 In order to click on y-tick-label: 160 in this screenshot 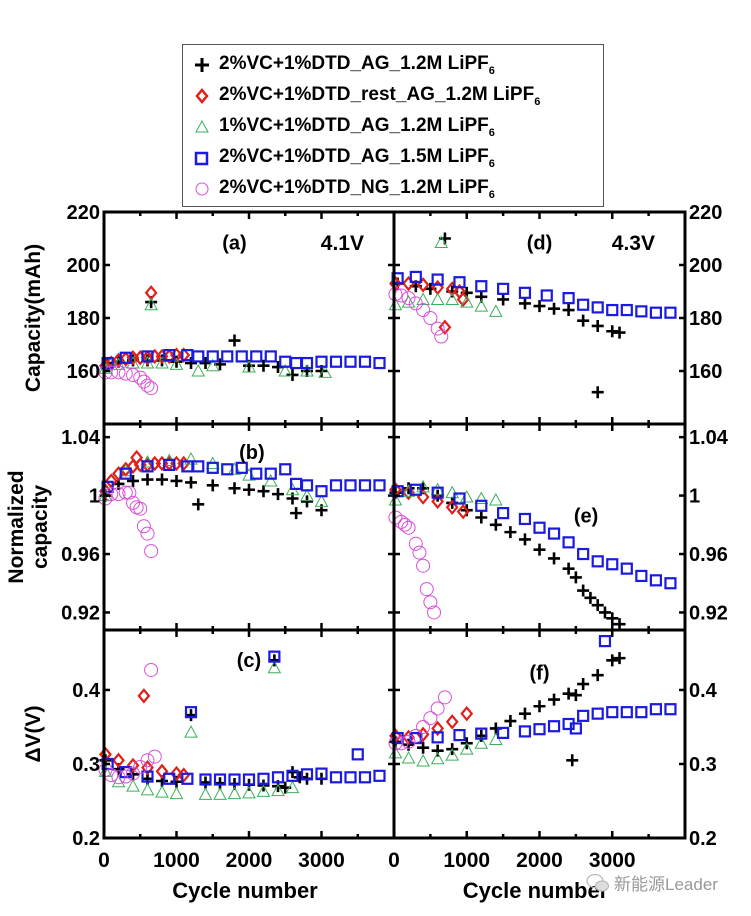, I will do `click(83, 372)`.